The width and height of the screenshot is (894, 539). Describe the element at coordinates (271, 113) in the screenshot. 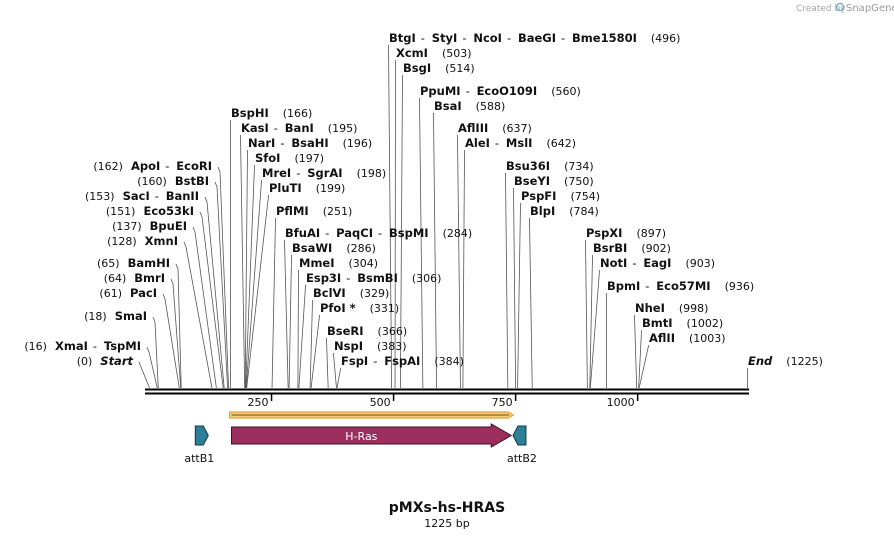

I see `site-bsphi: BspHI (166)` at that location.